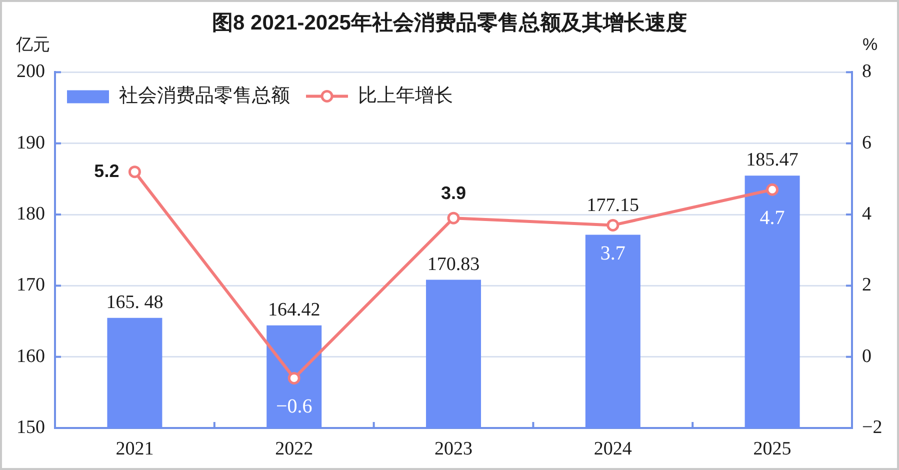 This screenshot has height=470, width=899. Describe the element at coordinates (107, 170) in the screenshot. I see `data-label: 5.2` at that location.